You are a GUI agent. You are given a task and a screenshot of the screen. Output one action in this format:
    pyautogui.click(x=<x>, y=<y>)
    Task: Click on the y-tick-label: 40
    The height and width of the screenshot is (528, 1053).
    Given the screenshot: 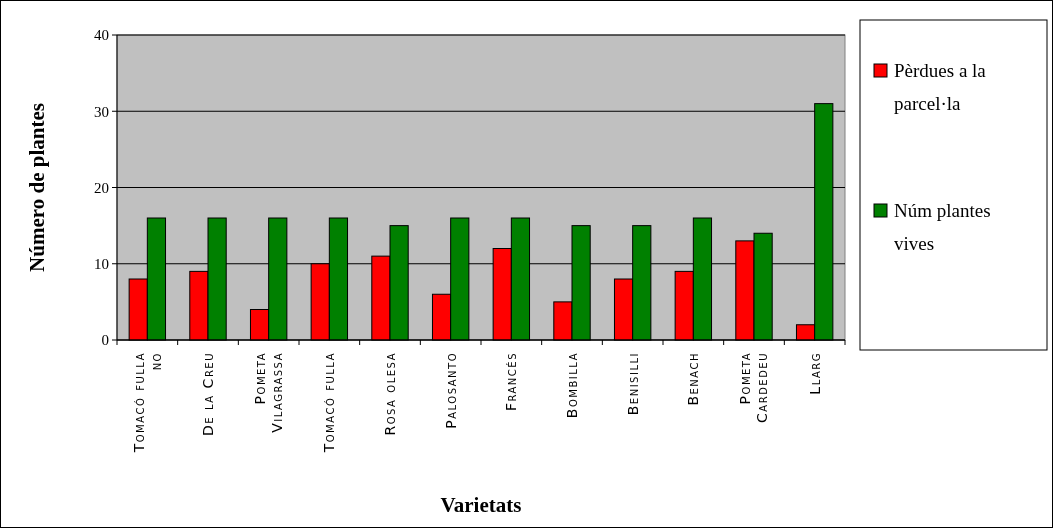 What is the action you would take?
    pyautogui.click(x=101, y=35)
    